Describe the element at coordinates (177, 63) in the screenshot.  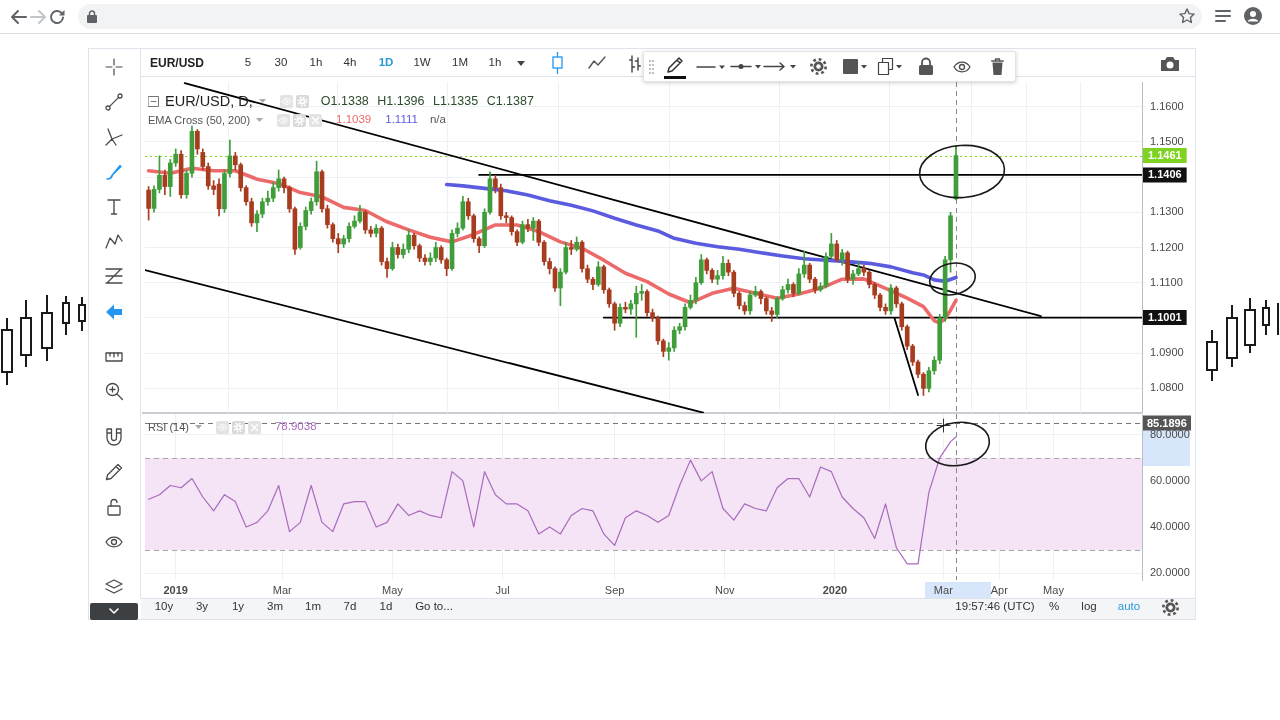
I see `text: EUR/USD` at that location.